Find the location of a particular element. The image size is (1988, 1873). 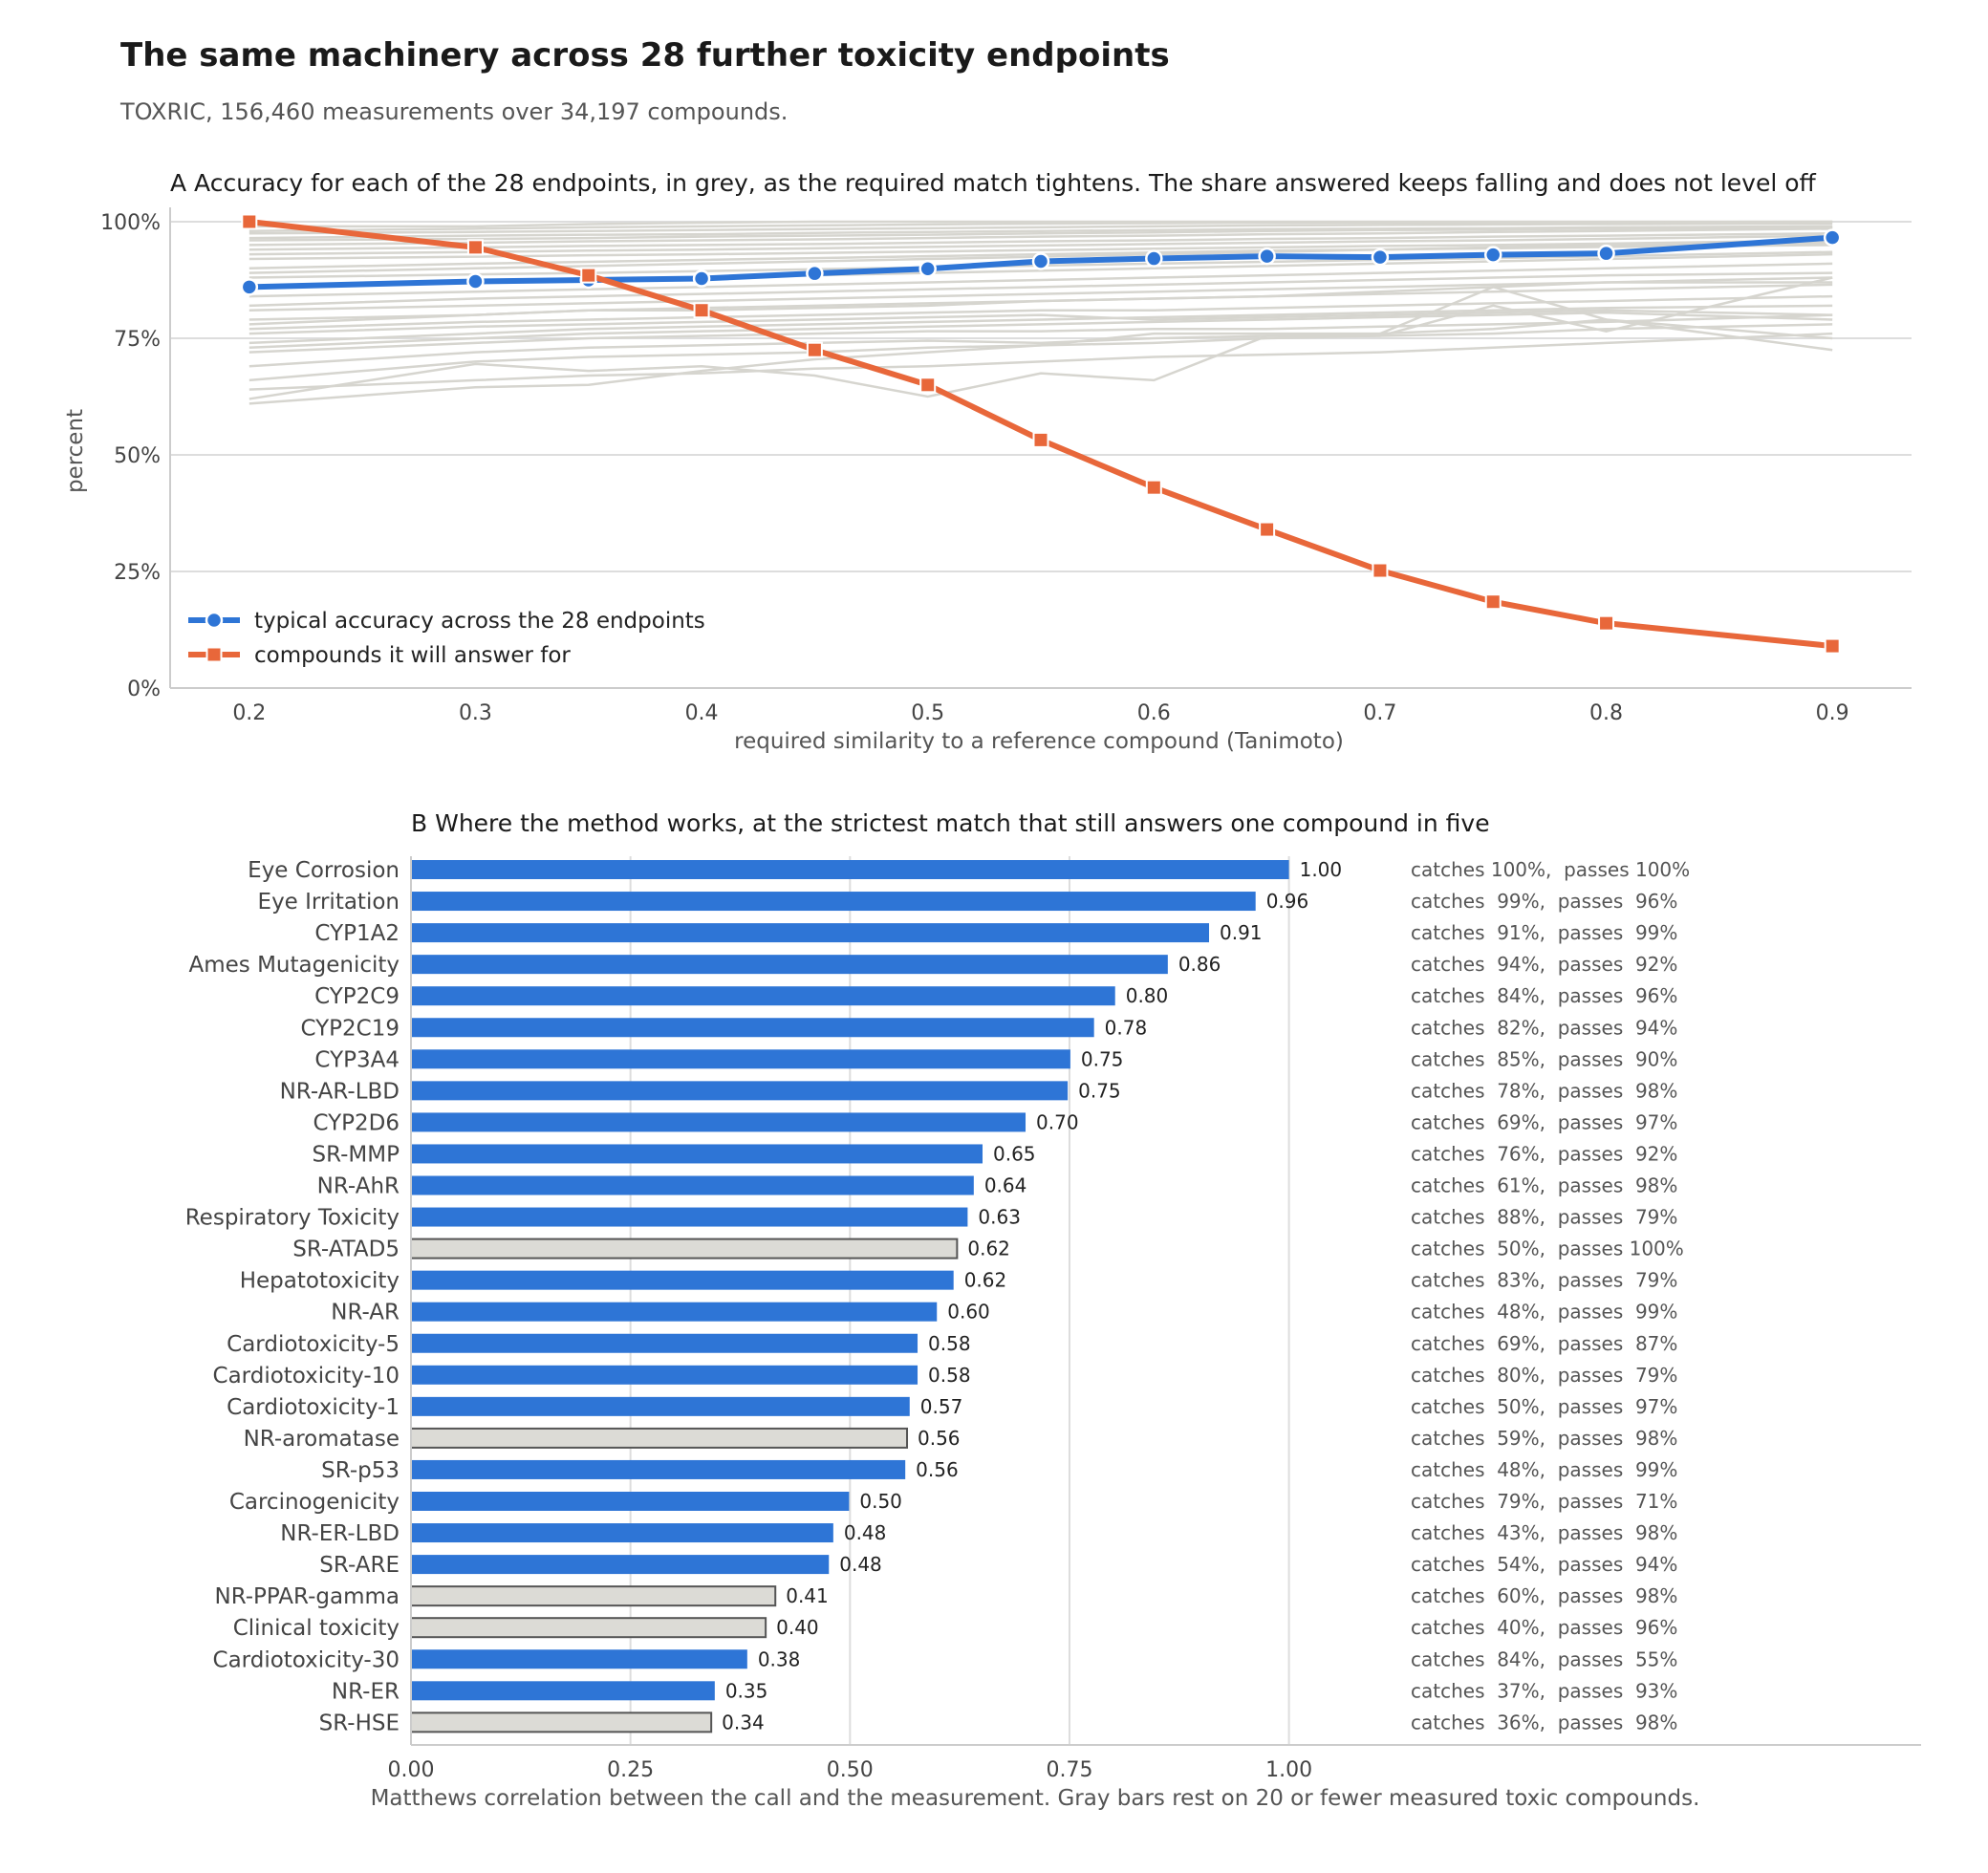

bar-value-label: 0.34 is located at coordinates (743, 1722).